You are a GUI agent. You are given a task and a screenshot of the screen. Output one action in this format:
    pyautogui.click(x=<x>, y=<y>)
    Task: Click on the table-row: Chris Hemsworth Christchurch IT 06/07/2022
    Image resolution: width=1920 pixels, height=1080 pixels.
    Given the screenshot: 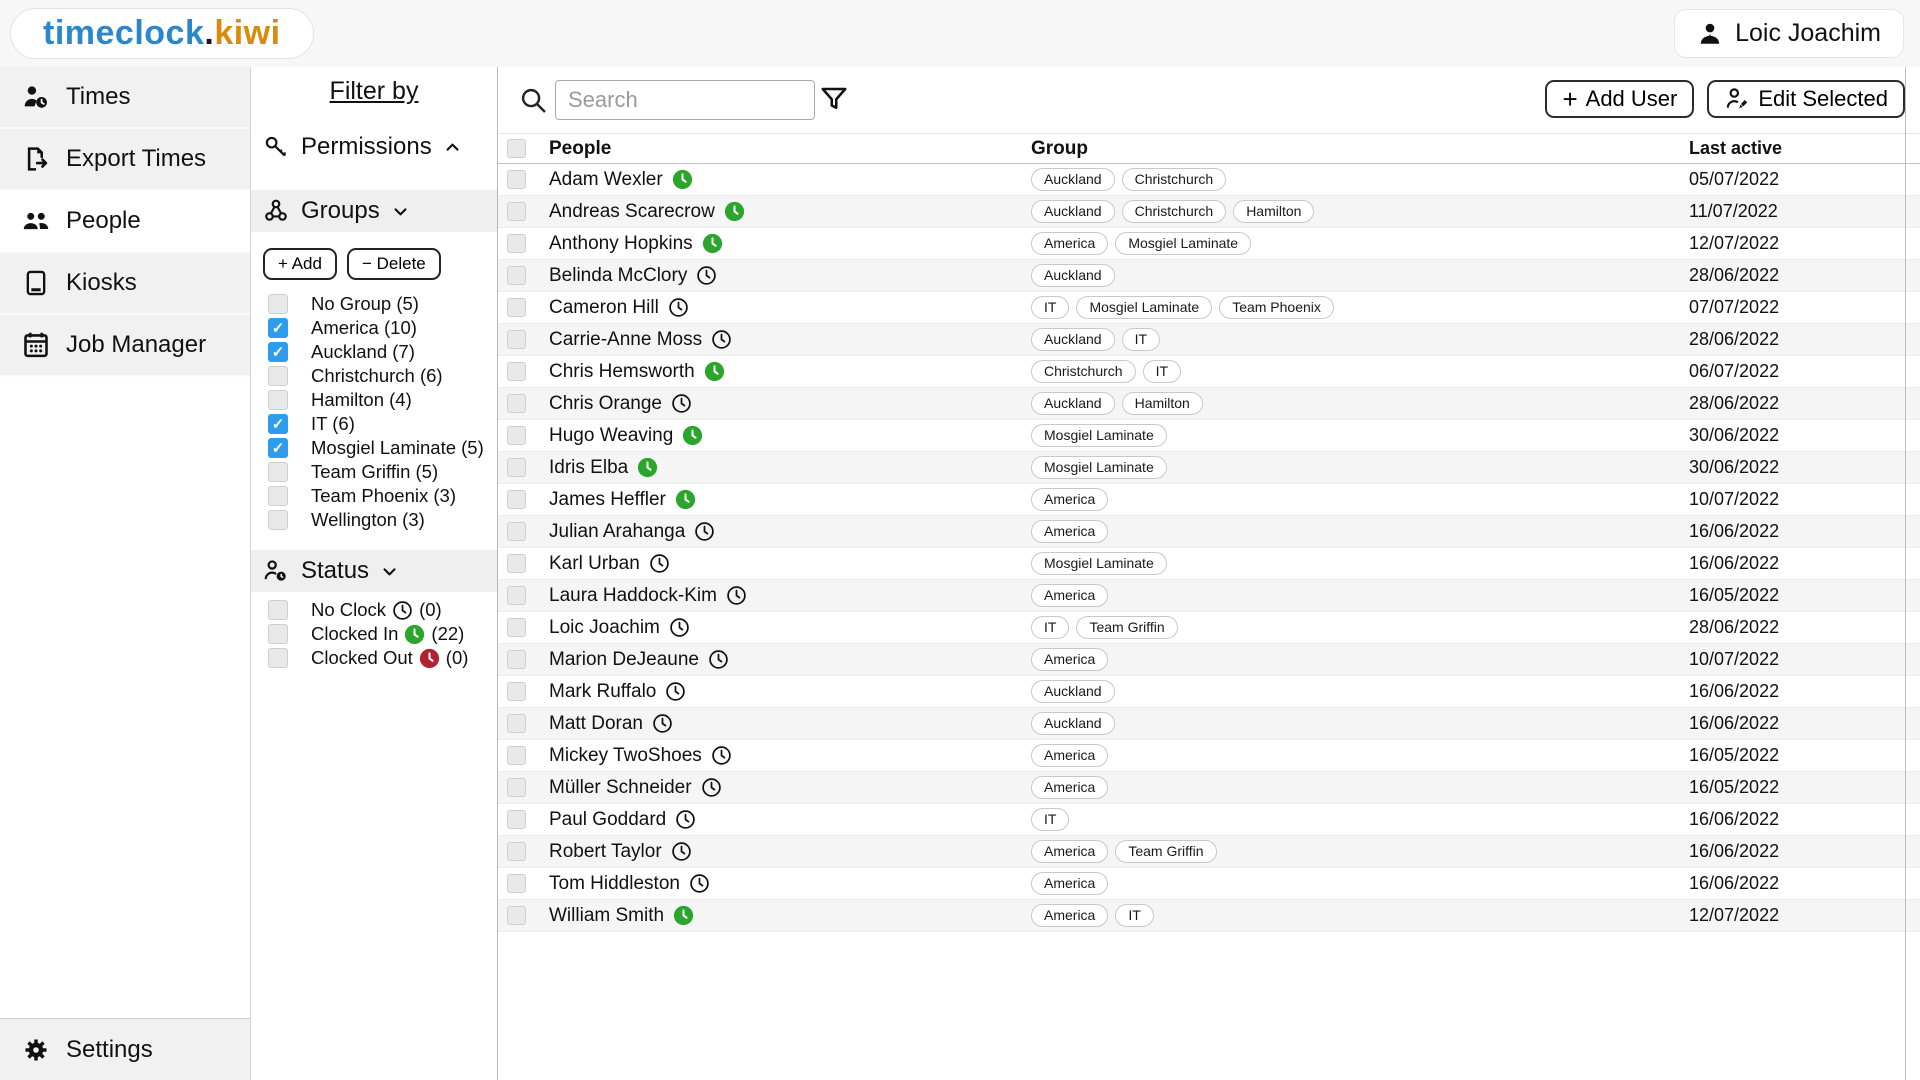 What is the action you would take?
    pyautogui.click(x=1209, y=372)
    